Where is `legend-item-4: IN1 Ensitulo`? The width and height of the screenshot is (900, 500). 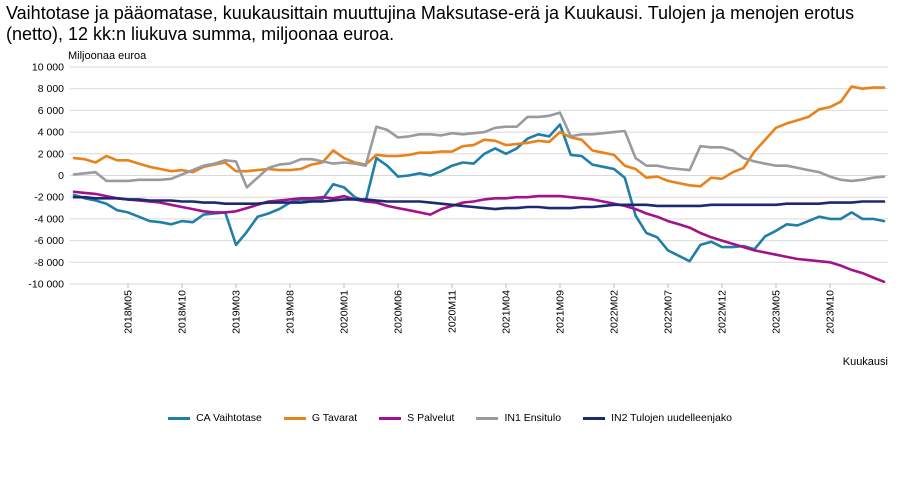
legend-item-4: IN1 Ensitulo is located at coordinates (518, 418).